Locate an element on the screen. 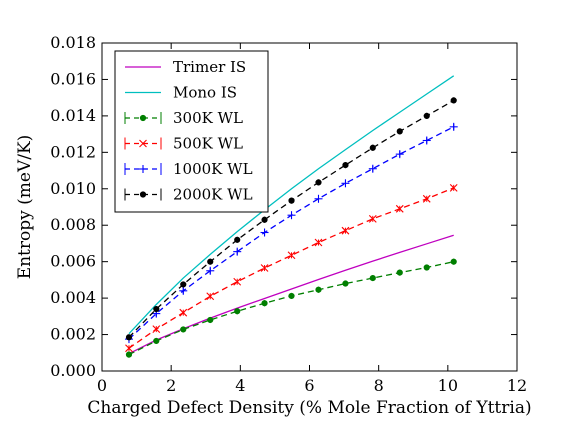 The height and width of the screenshot is (436, 581). y-axis-title: Entropy (meV/K) is located at coordinates (25, 207).